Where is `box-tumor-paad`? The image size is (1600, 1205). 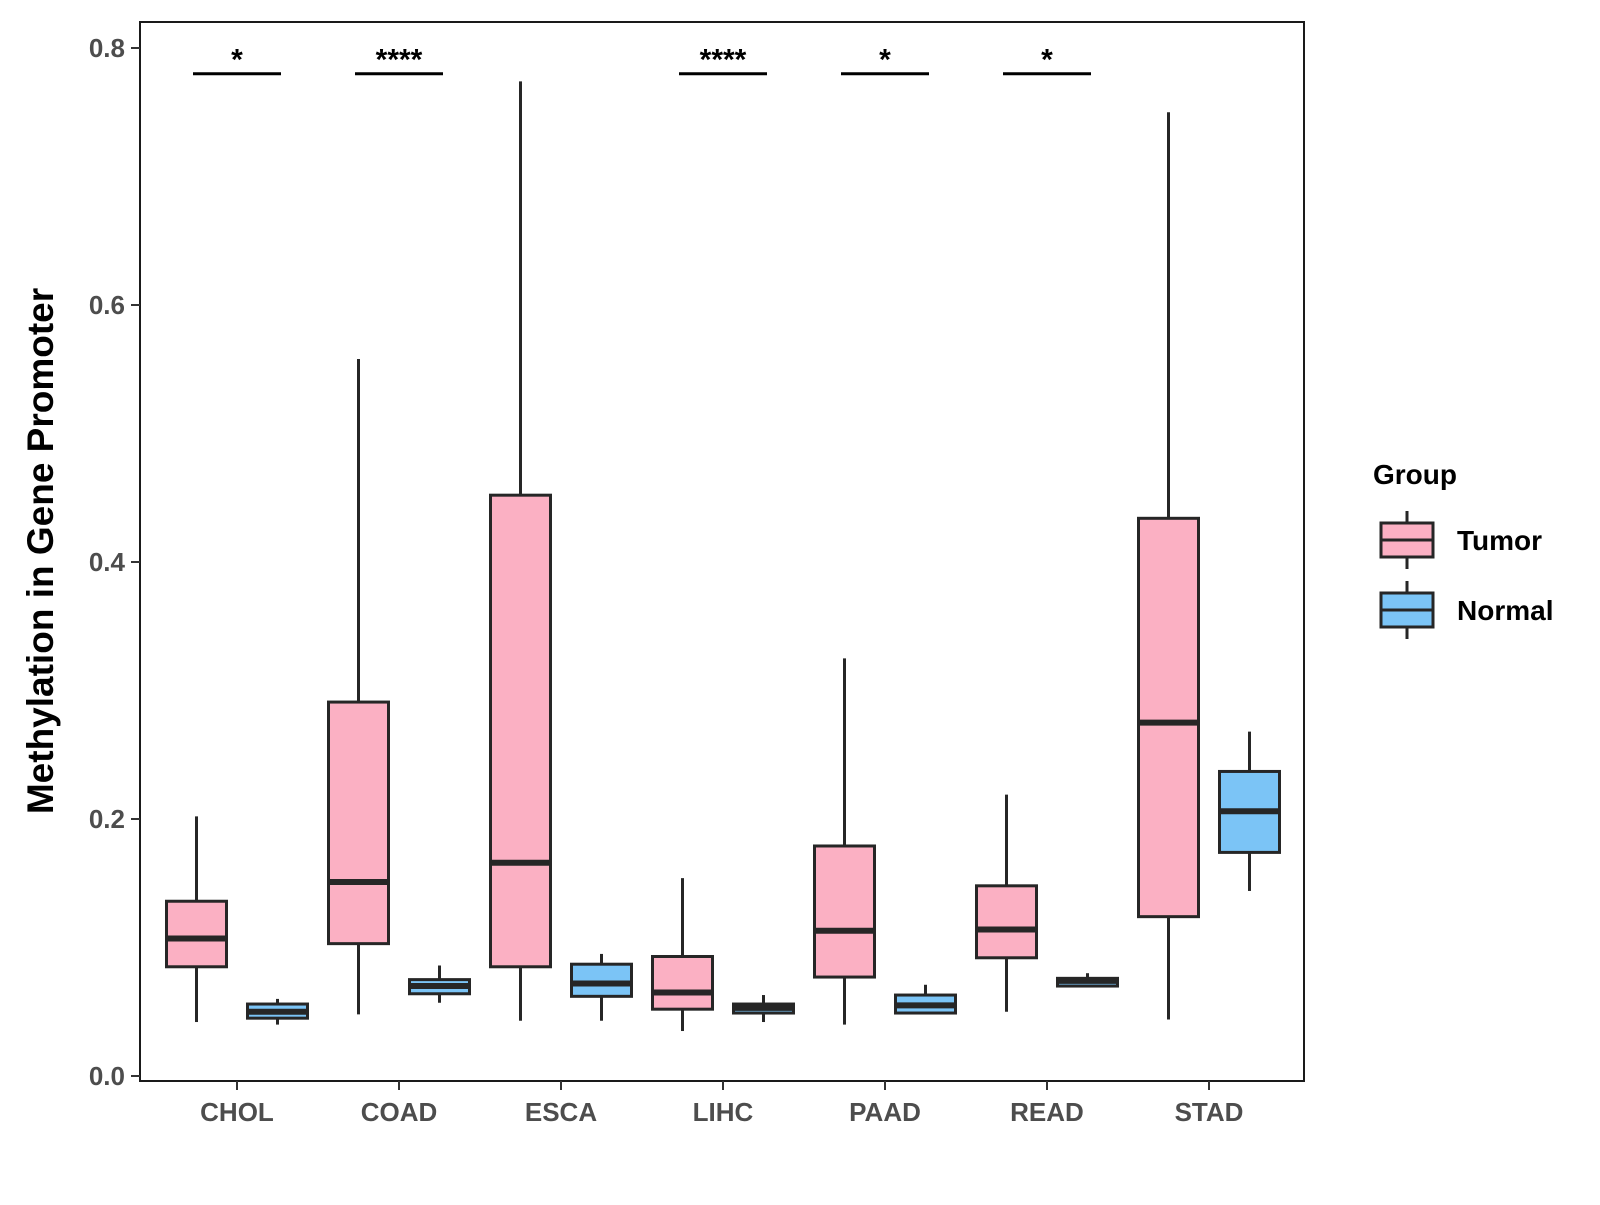 box-tumor-paad is located at coordinates (844, 841).